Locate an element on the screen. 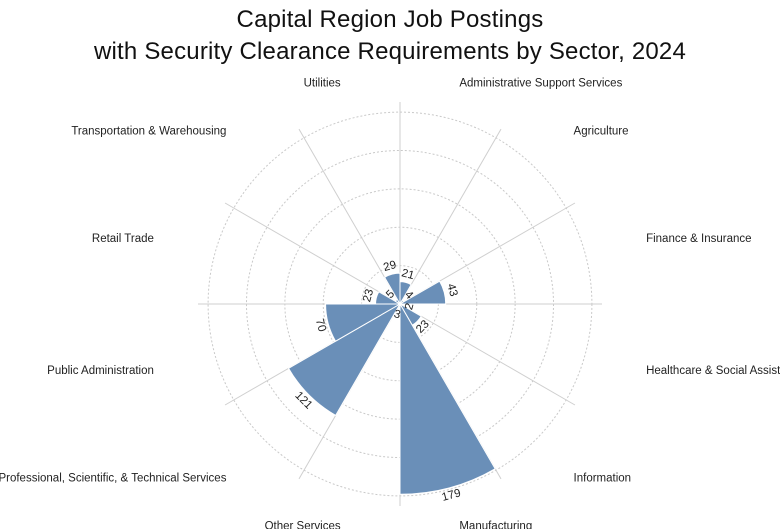 The width and height of the screenshot is (780, 529). category-label-agriculture: Agriculture is located at coordinates (601, 131).